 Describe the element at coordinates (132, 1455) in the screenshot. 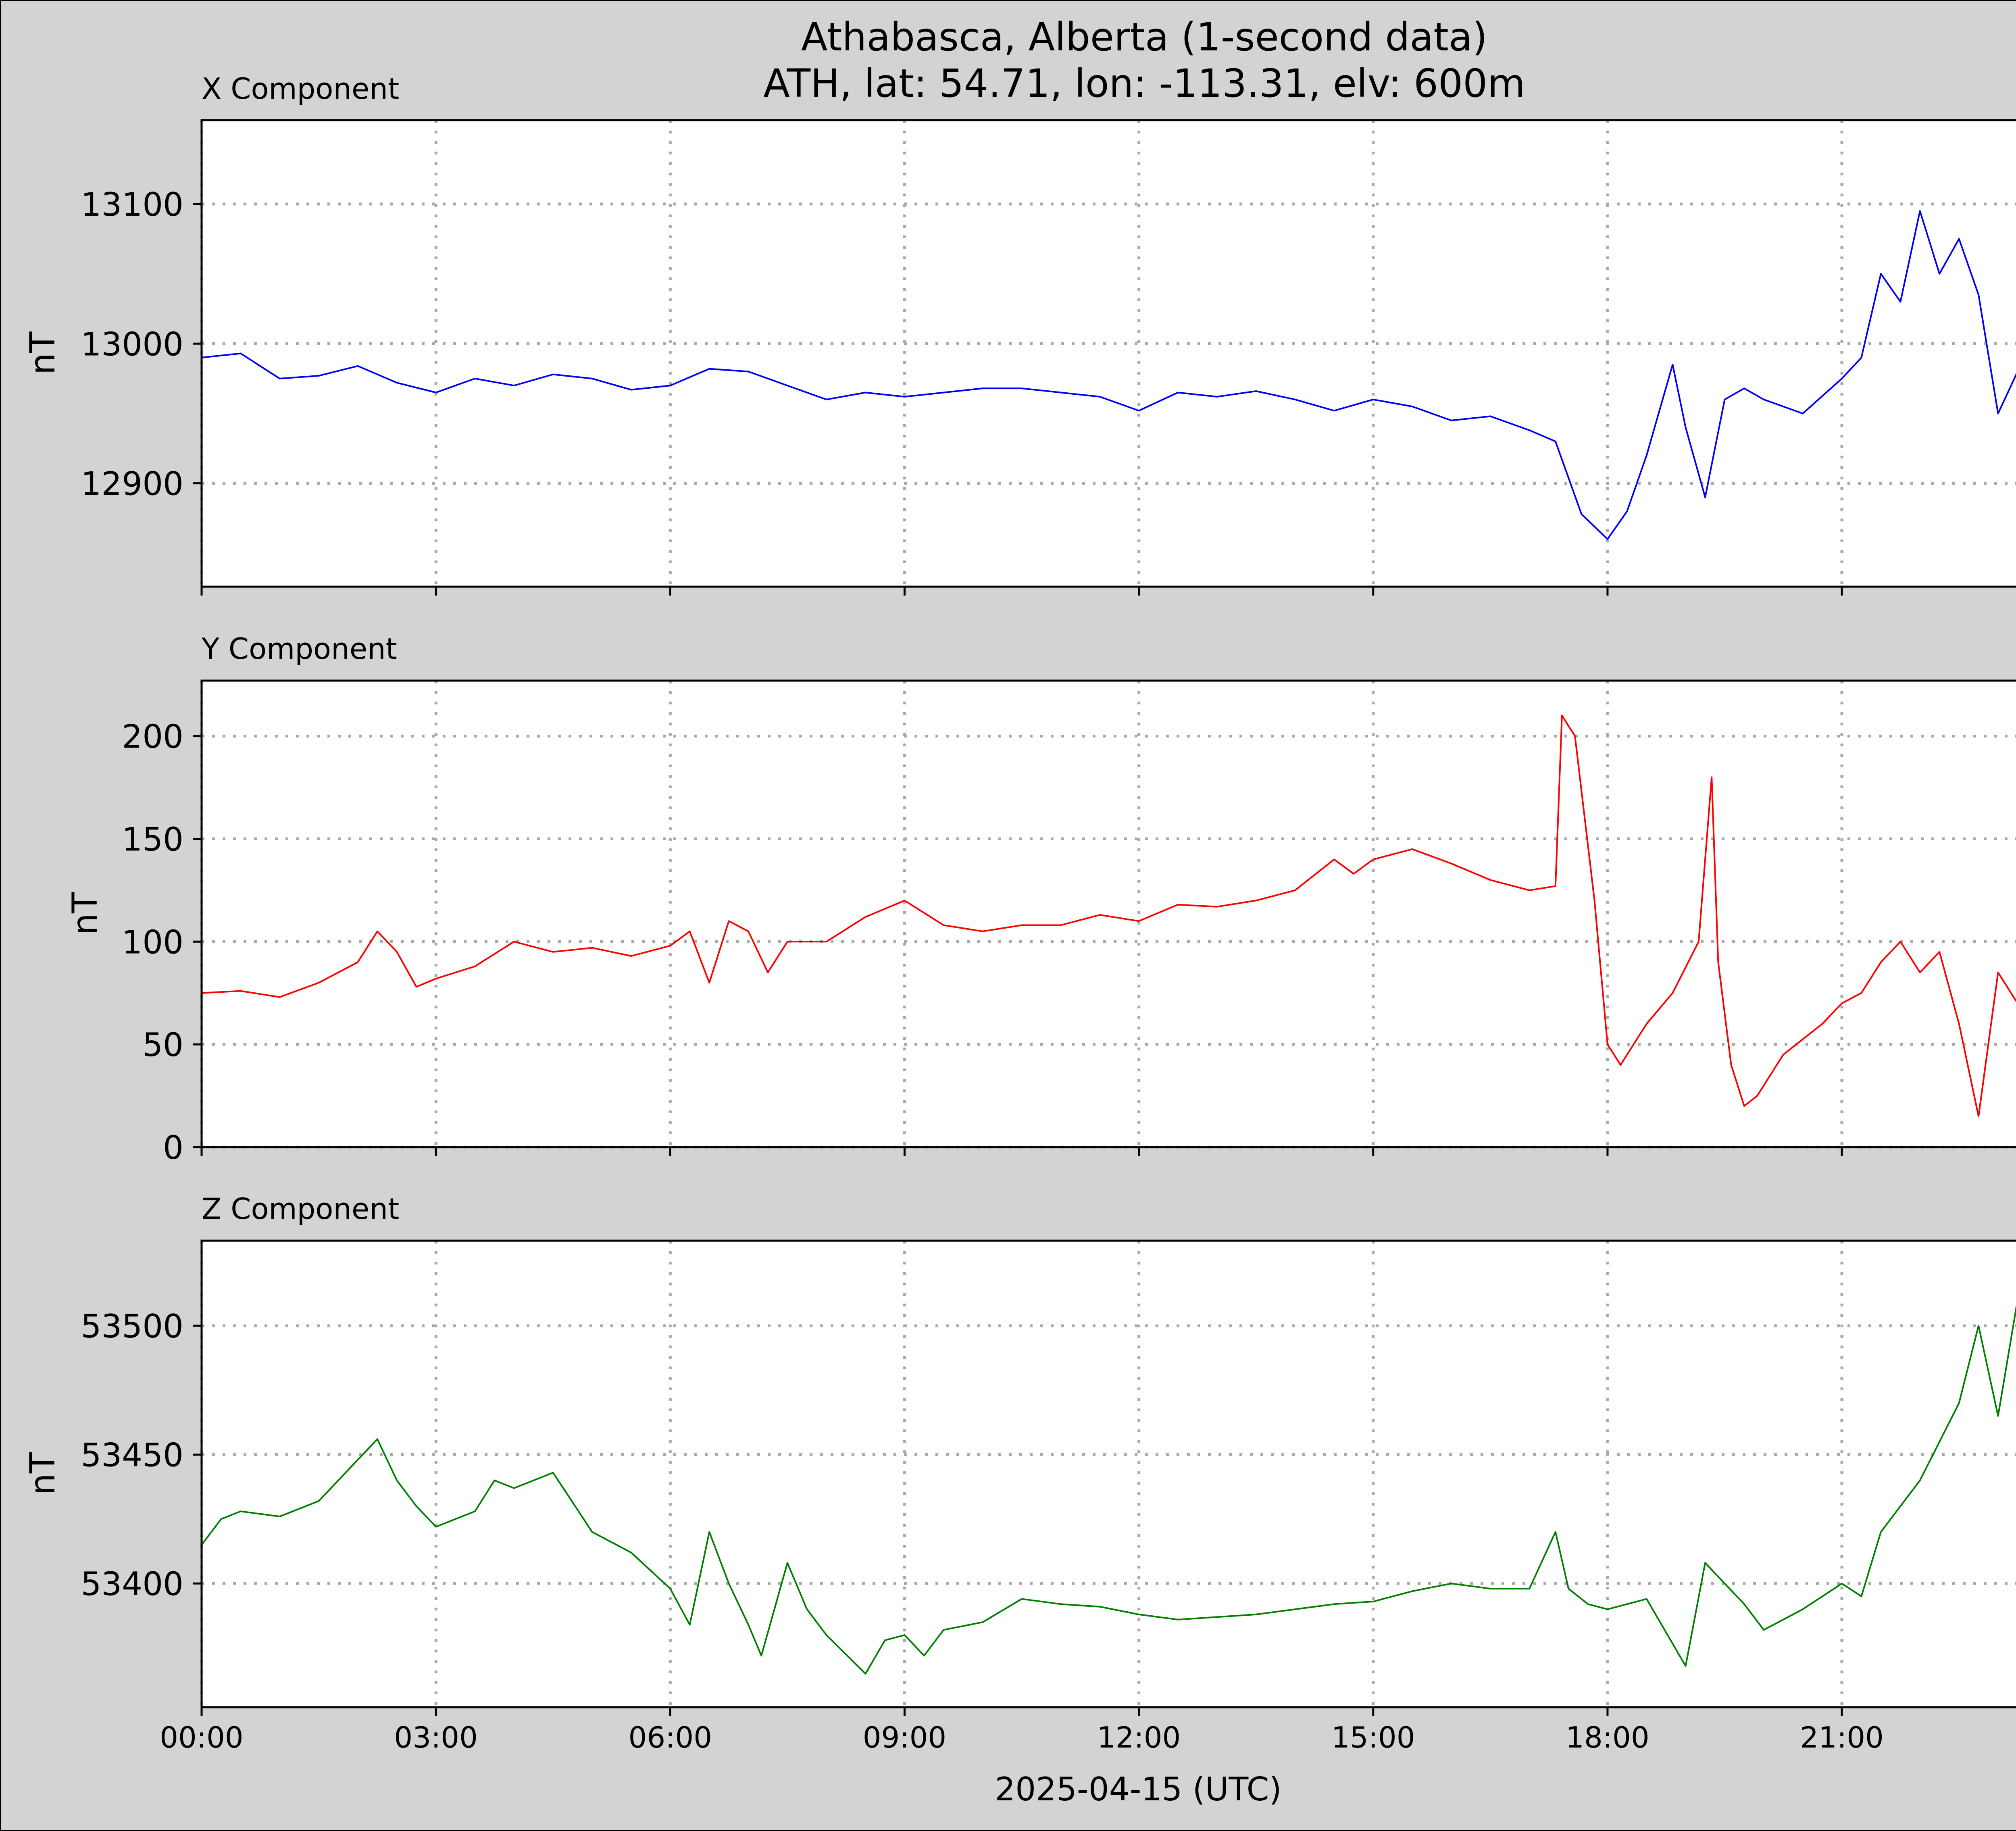

I see `y-tick-label: 53450` at that location.